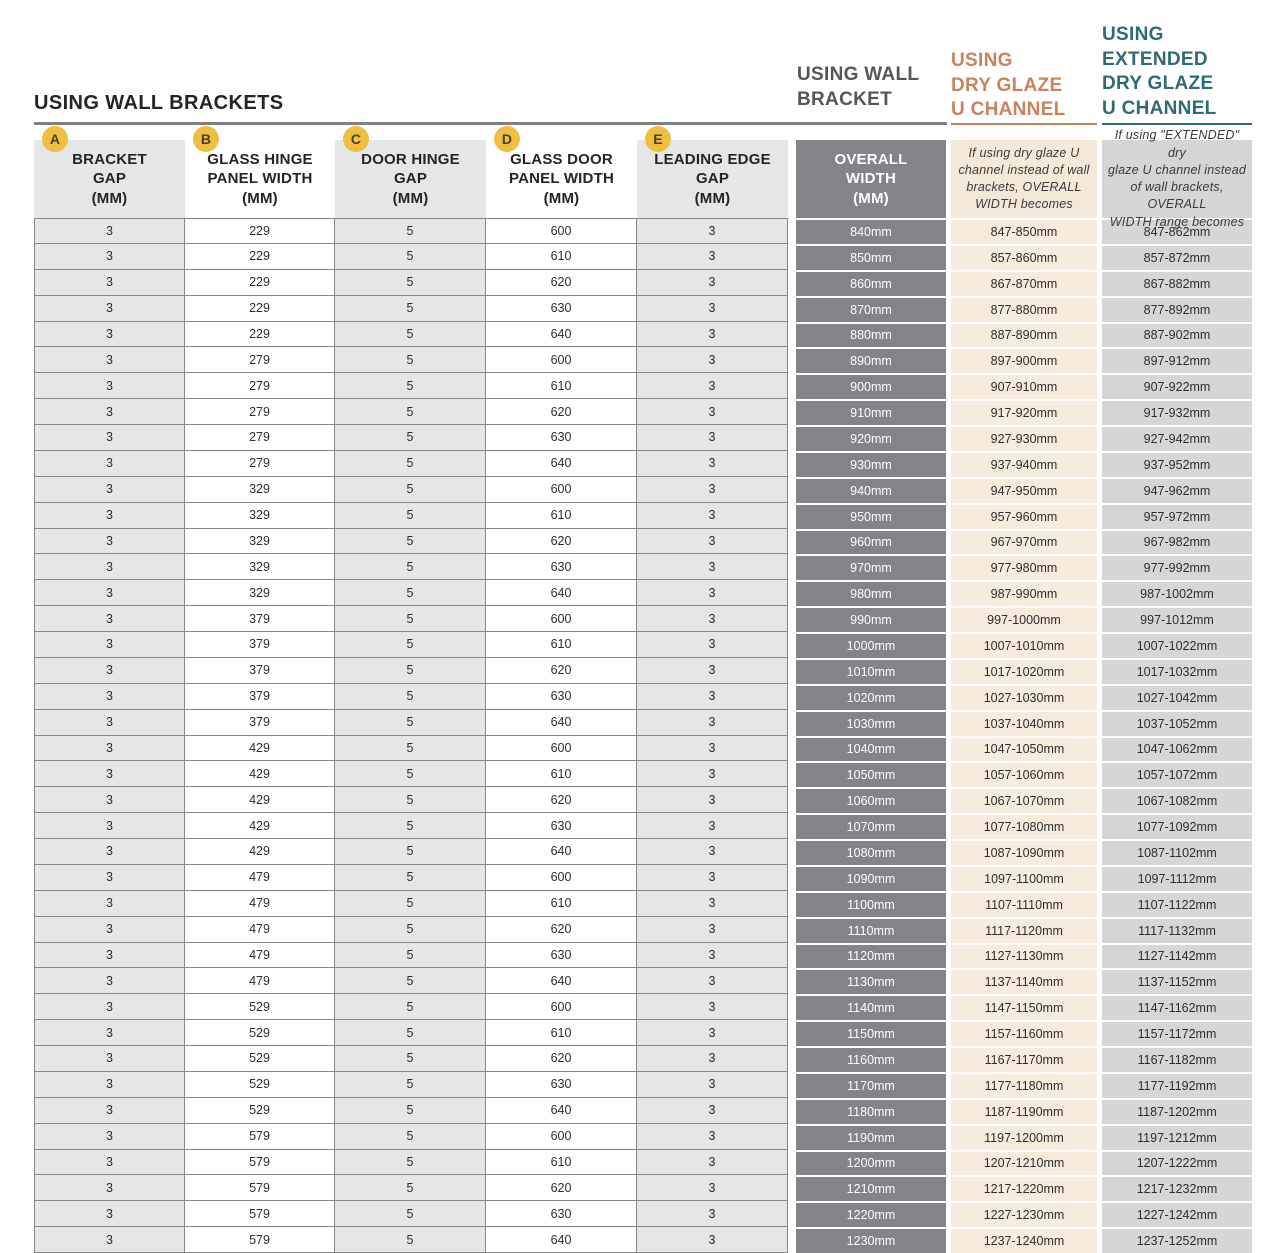  I want to click on table-cell: 1050mm, so click(871, 774).